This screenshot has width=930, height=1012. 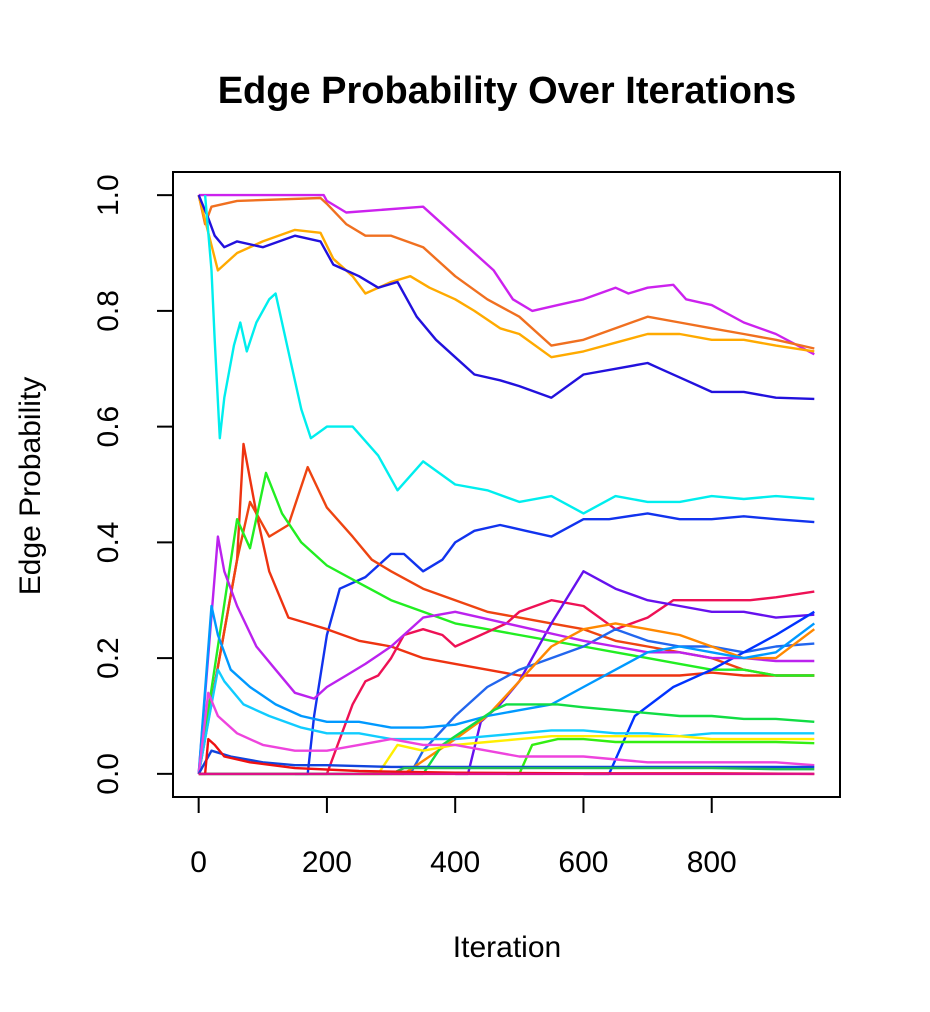 What do you see at coordinates (108, 311) in the screenshot?
I see `y-tick-label: 0.8` at bounding box center [108, 311].